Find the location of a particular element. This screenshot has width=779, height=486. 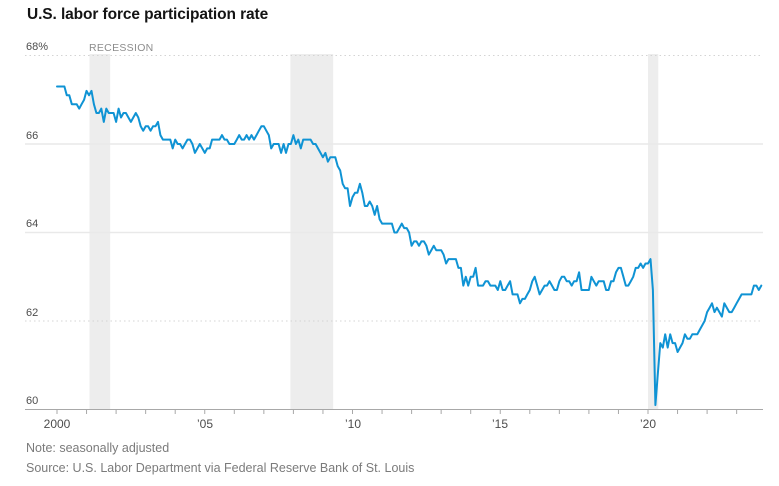

x-axis-tick-label: ’10 is located at coordinates (353, 424).